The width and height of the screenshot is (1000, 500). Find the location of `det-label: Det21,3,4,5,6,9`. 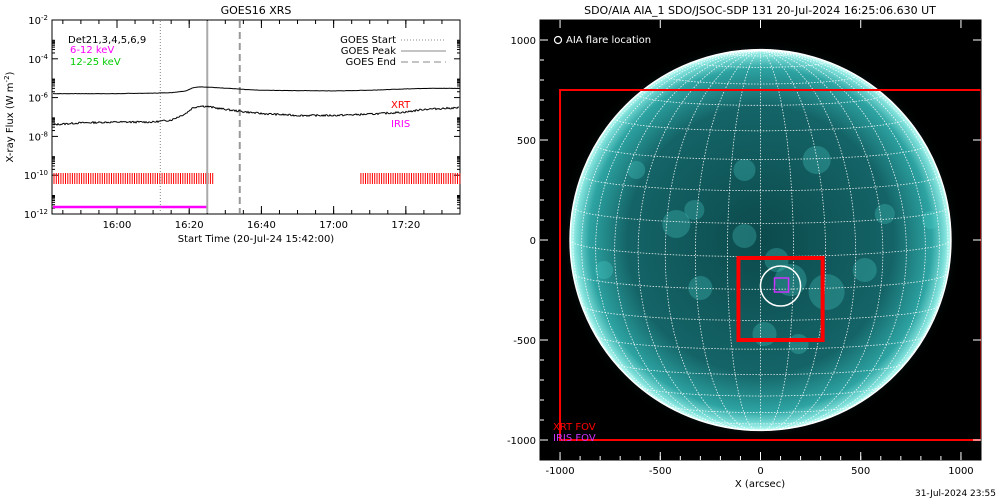

det-label: Det21,3,4,5,6,9 is located at coordinates (107, 40).